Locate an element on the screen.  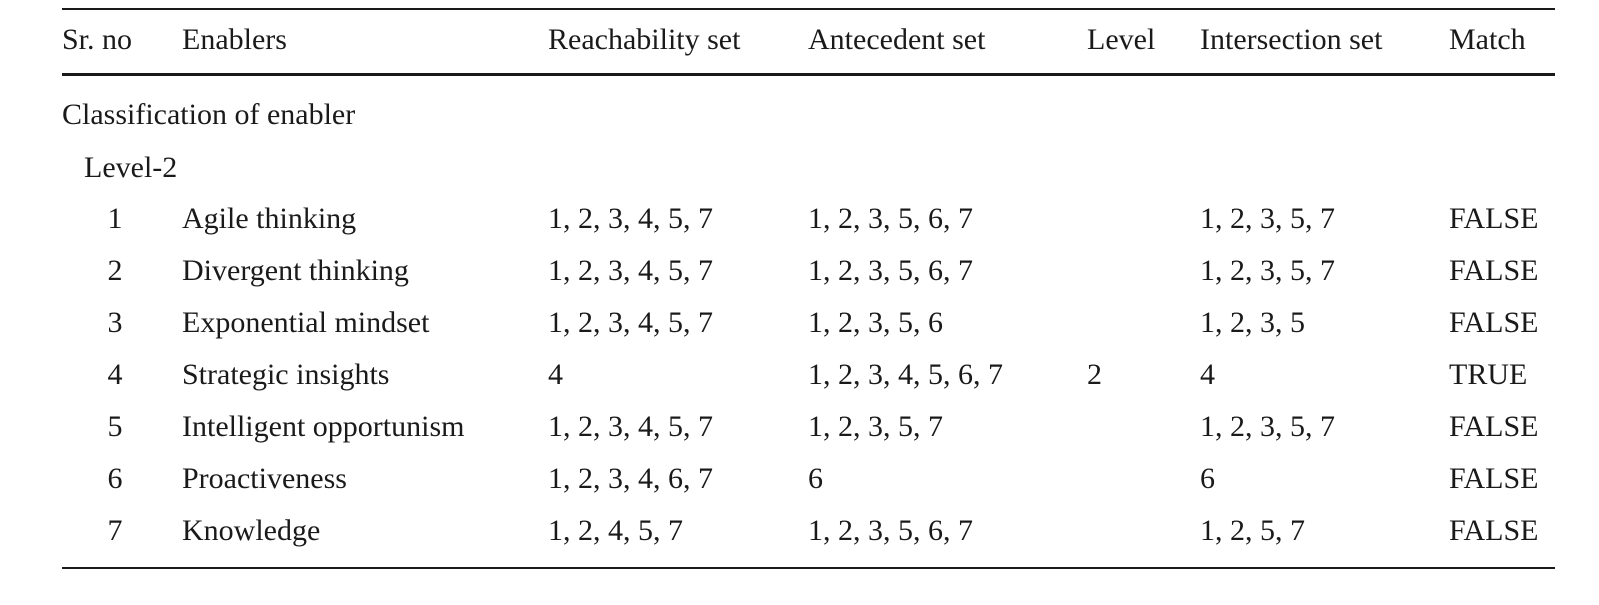
bottom-rule is located at coordinates (808, 568).